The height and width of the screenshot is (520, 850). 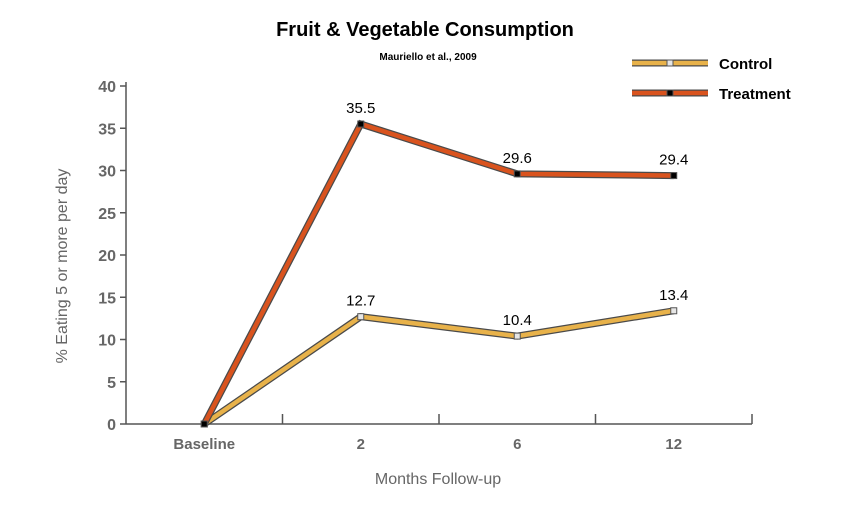 I want to click on data-label: 29.4, so click(x=673, y=160).